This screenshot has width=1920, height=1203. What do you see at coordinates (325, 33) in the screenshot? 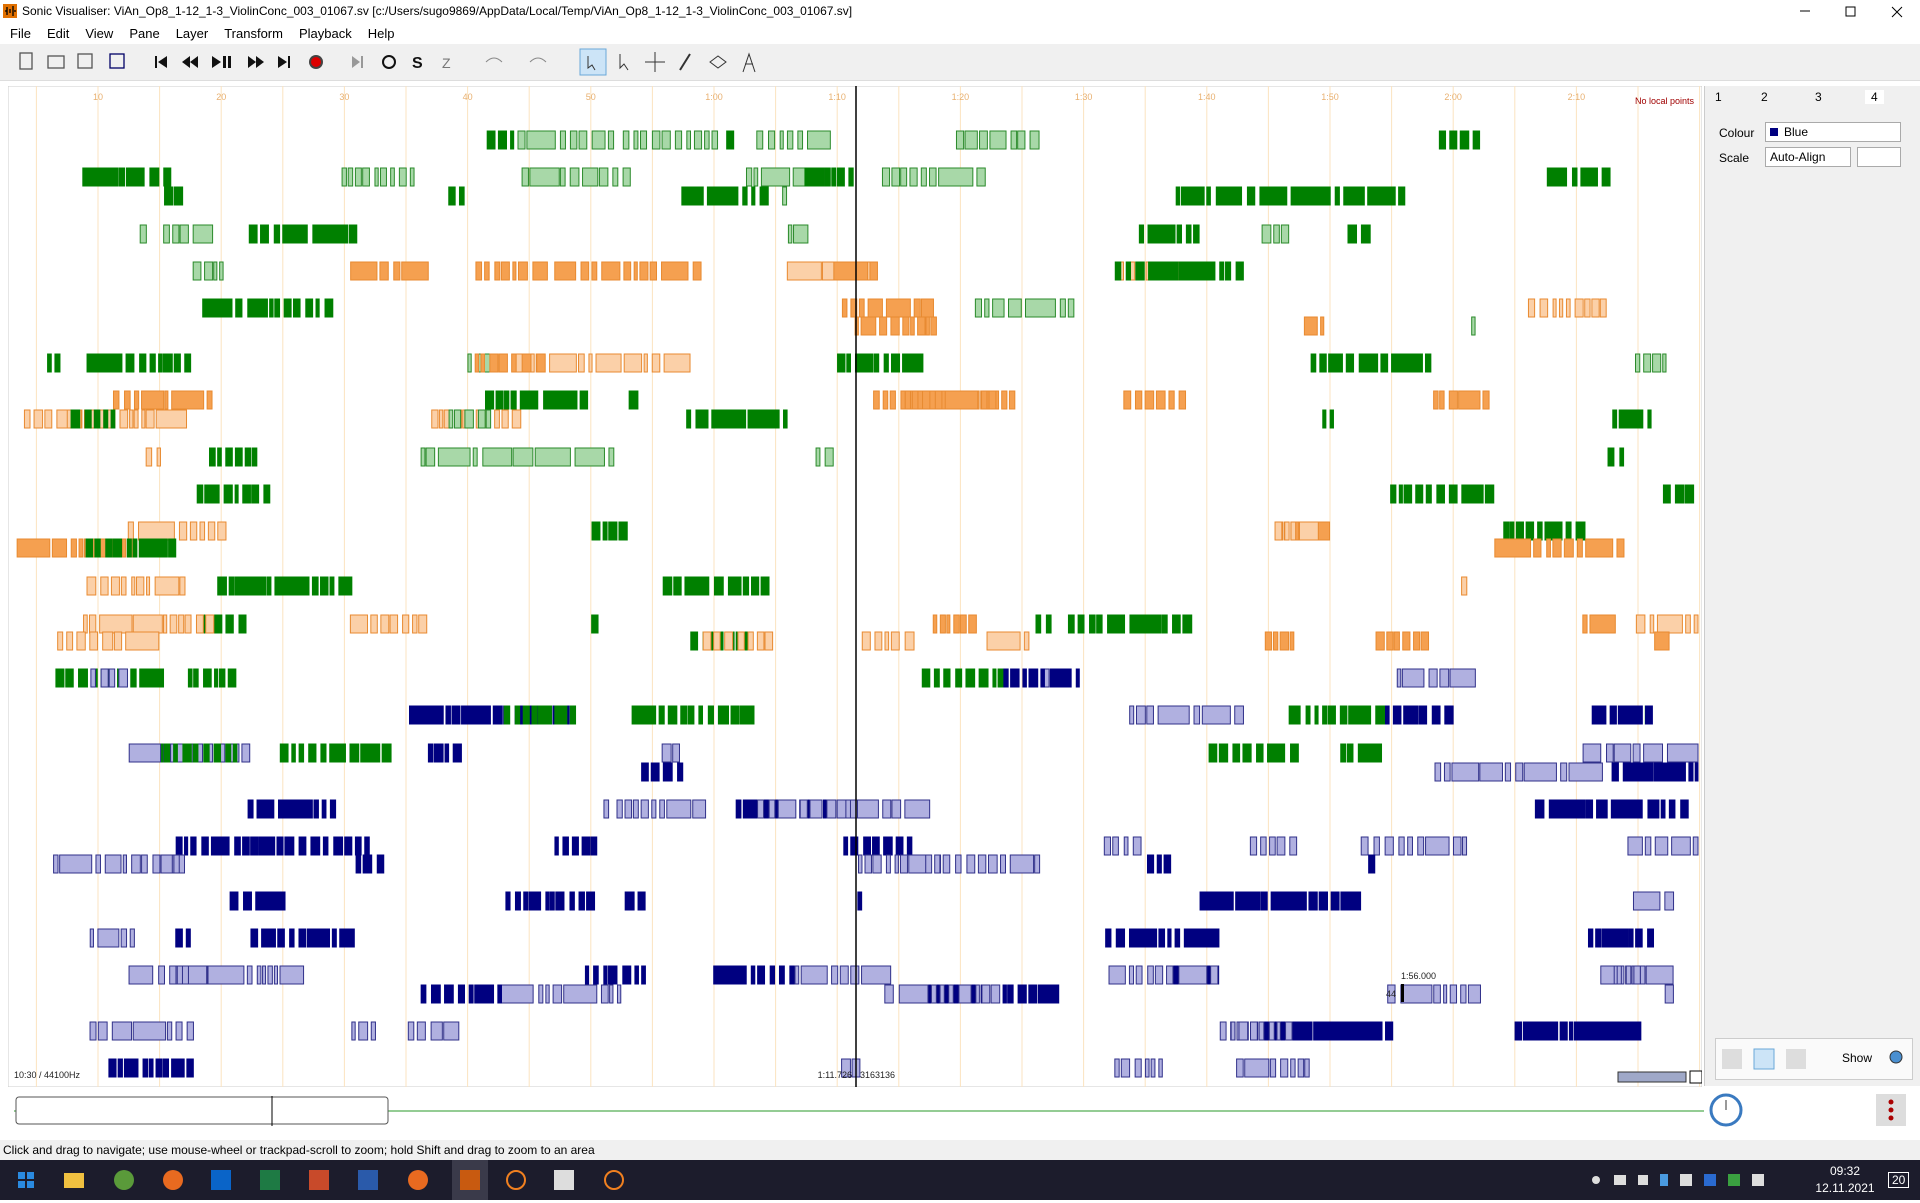
I see `menu-item: Playback` at bounding box center [325, 33].